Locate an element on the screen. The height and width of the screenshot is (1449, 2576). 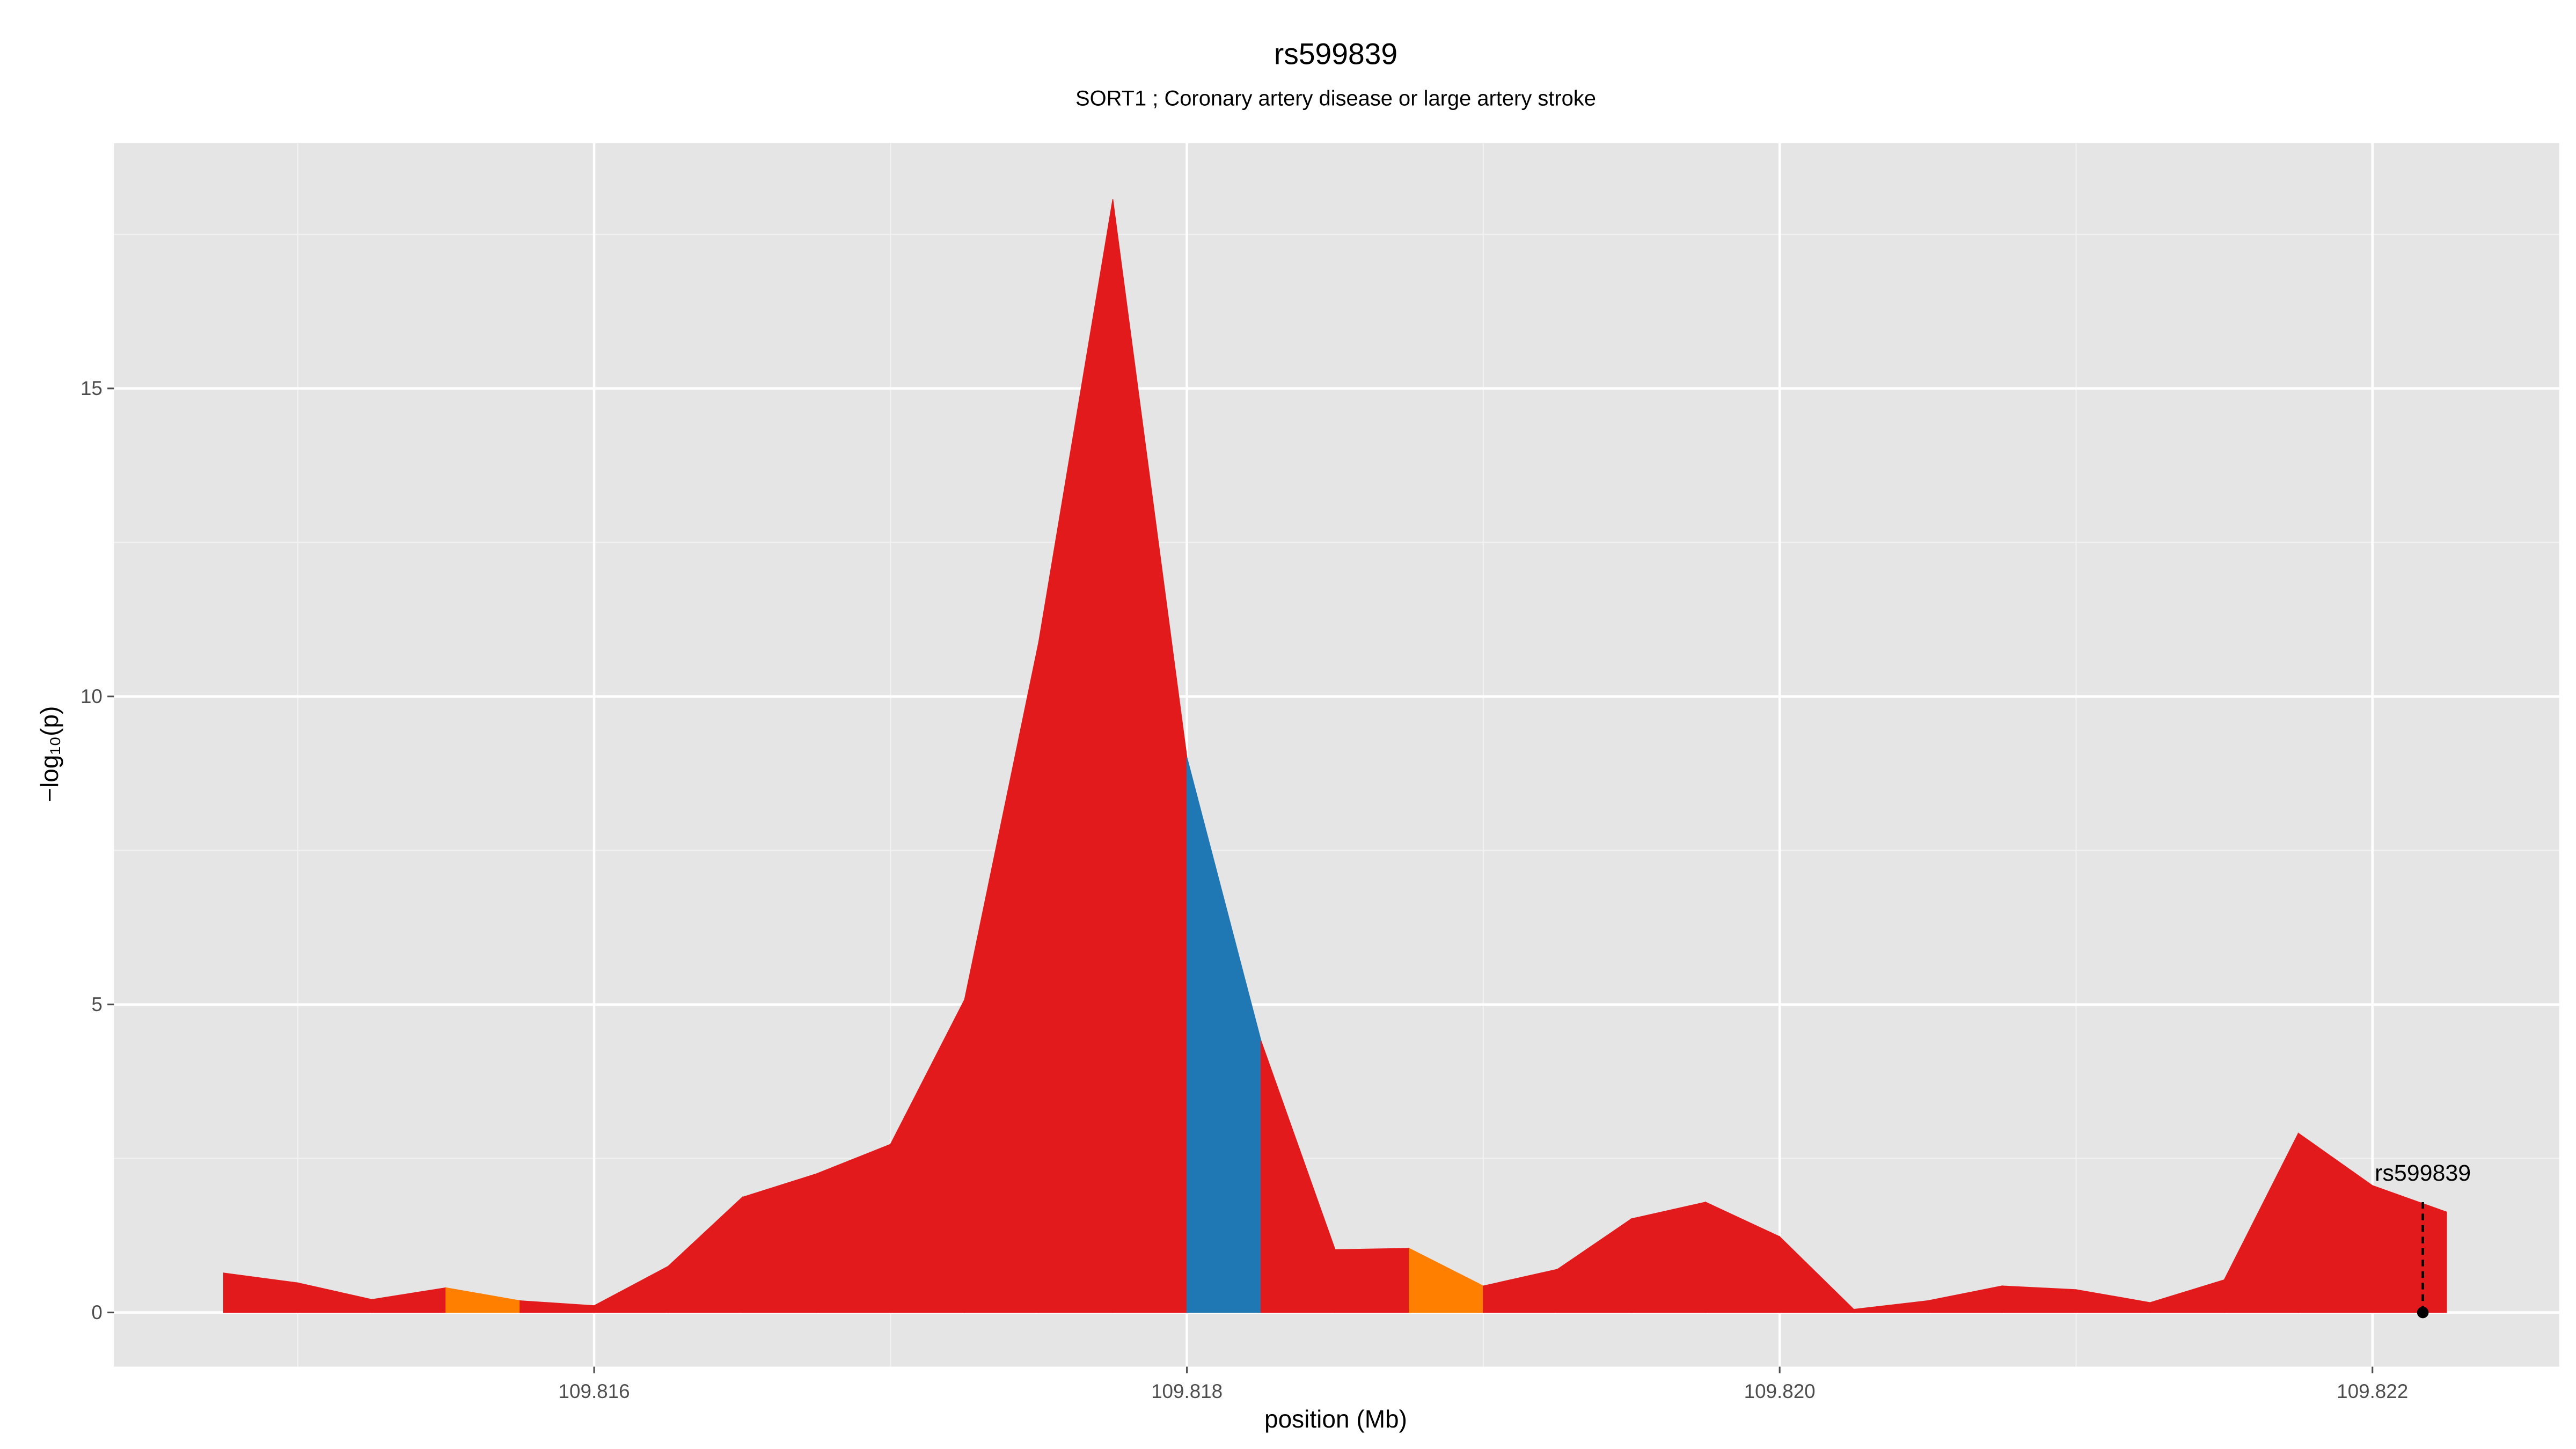
x-tick-label: 109.816 is located at coordinates (594, 1391).